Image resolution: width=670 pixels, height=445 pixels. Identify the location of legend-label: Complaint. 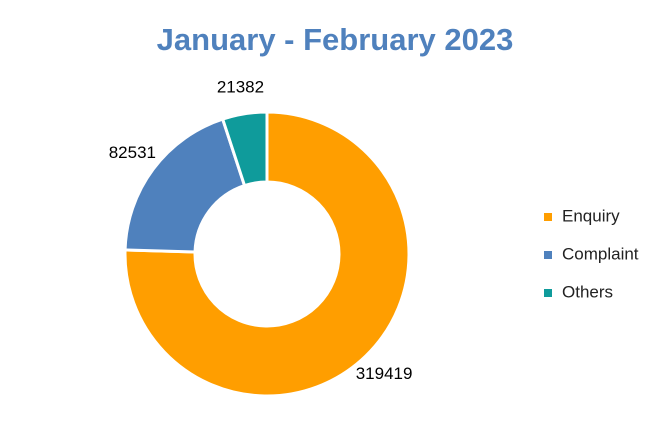
(600, 253).